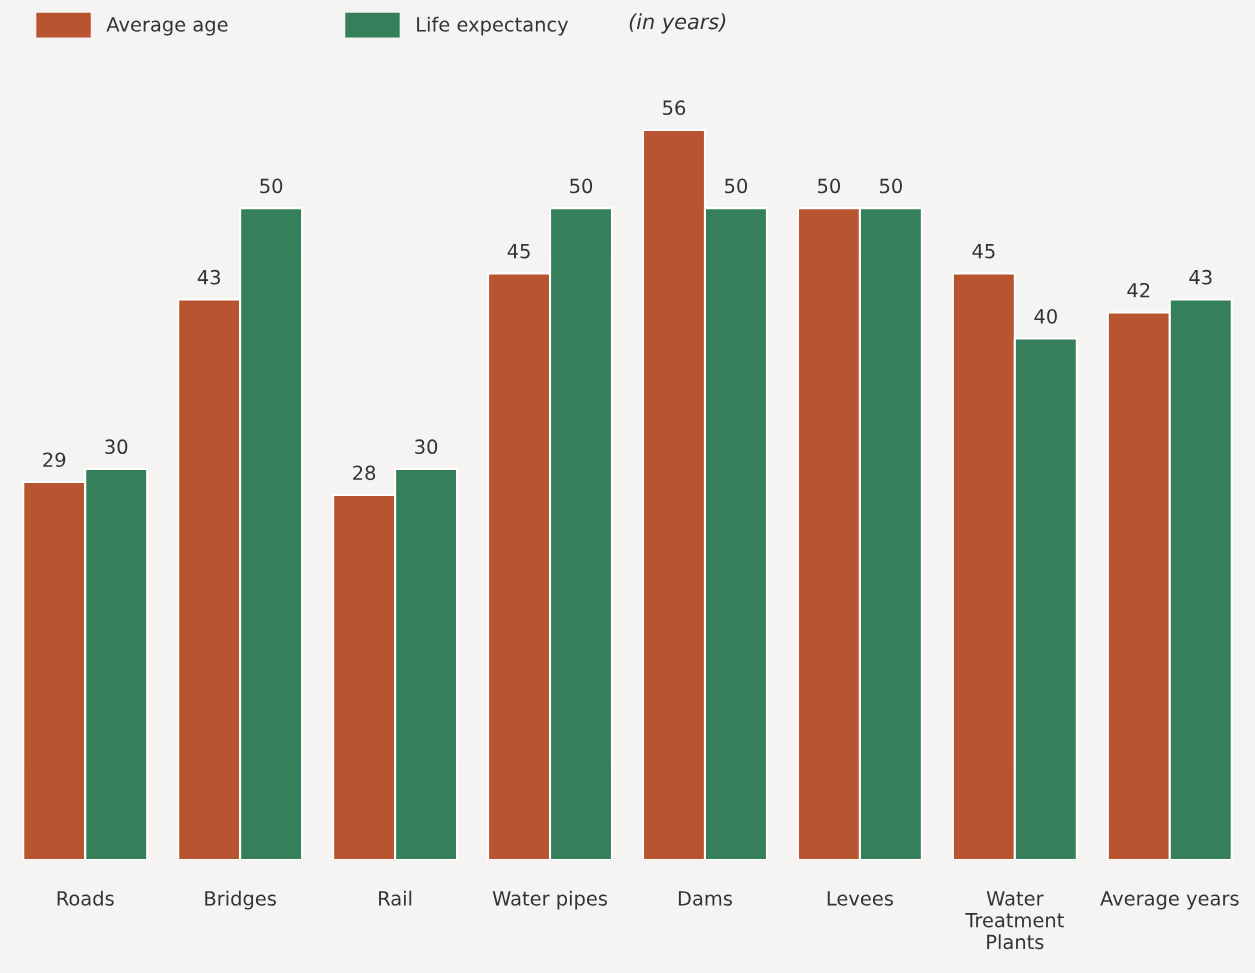 The height and width of the screenshot is (973, 1255). What do you see at coordinates (240, 900) in the screenshot?
I see `x-tick-label: Bridges` at bounding box center [240, 900].